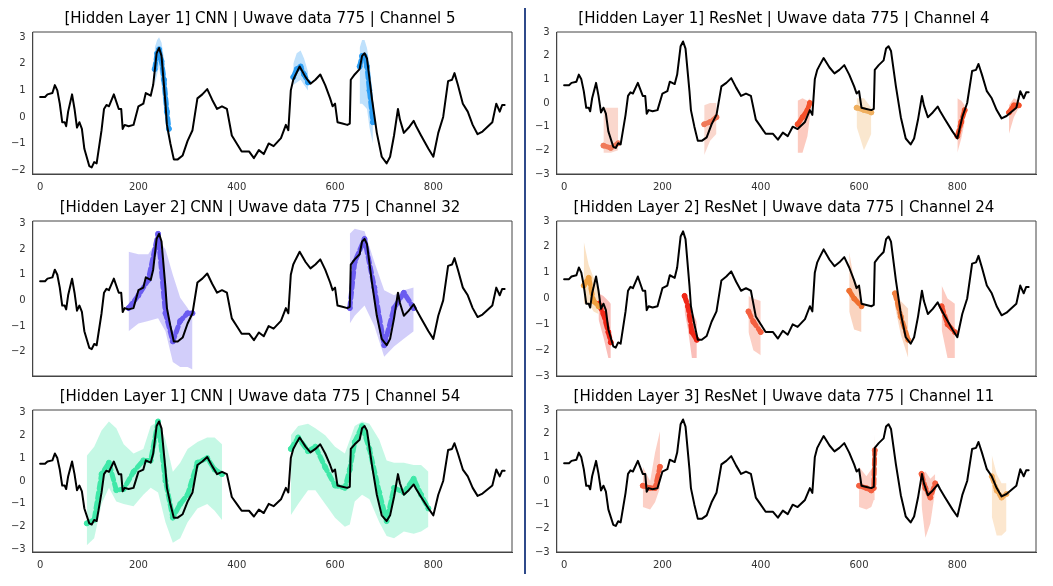  I want to click on chart-title: [Hidden Layer 1] CNN | Uwave data 775 | Channel 5, so click(260, 17).